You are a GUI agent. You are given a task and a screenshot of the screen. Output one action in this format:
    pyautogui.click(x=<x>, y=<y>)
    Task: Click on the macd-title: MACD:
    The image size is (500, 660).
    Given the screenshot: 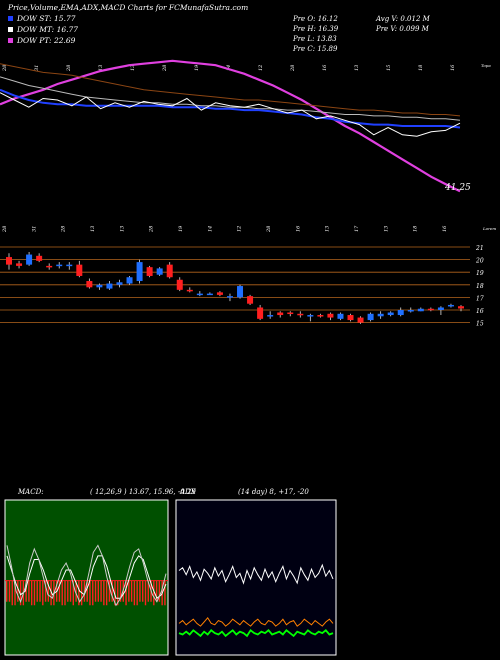 What is the action you would take?
    pyautogui.click(x=30, y=492)
    